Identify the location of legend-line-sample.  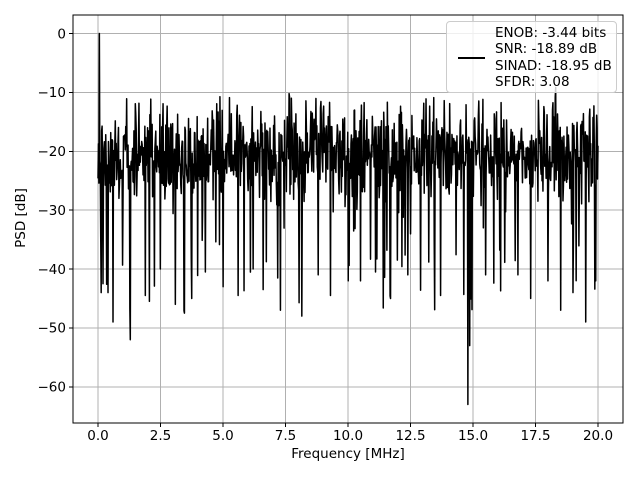
(471, 58).